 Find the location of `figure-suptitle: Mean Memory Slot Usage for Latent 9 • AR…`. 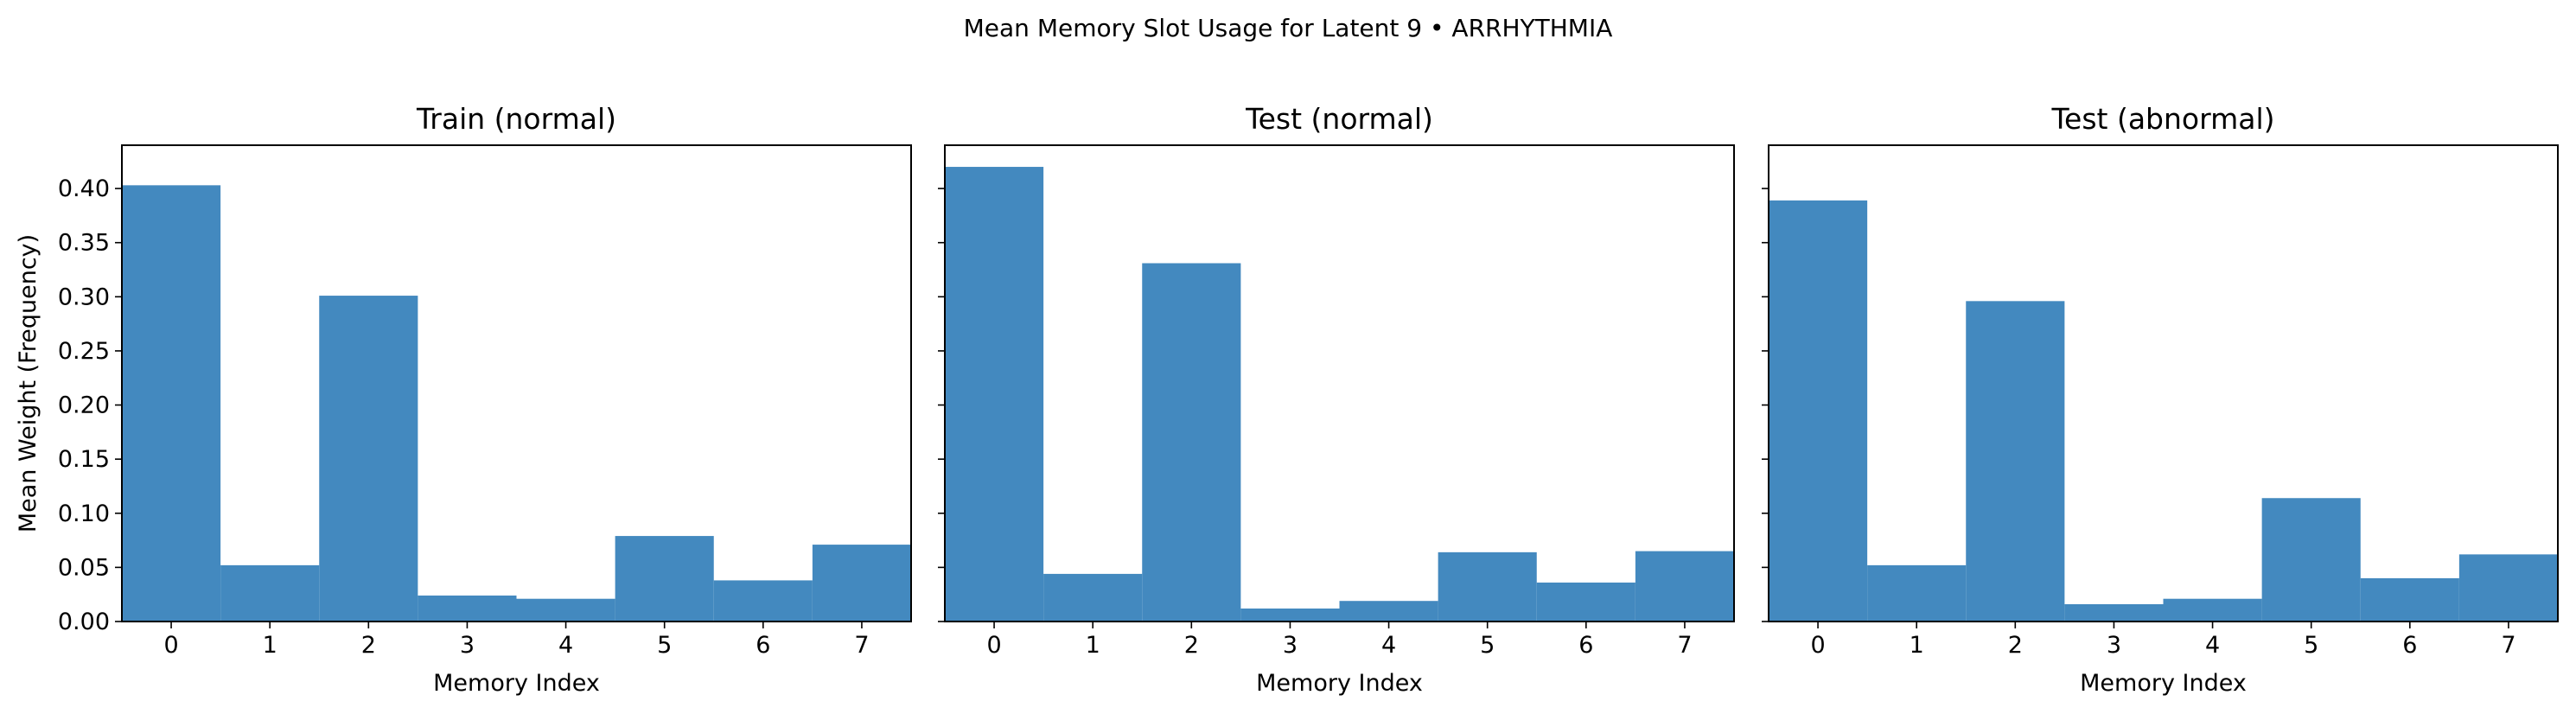

figure-suptitle: Mean Memory Slot Usage for Latent 9 • AR… is located at coordinates (1288, 28).